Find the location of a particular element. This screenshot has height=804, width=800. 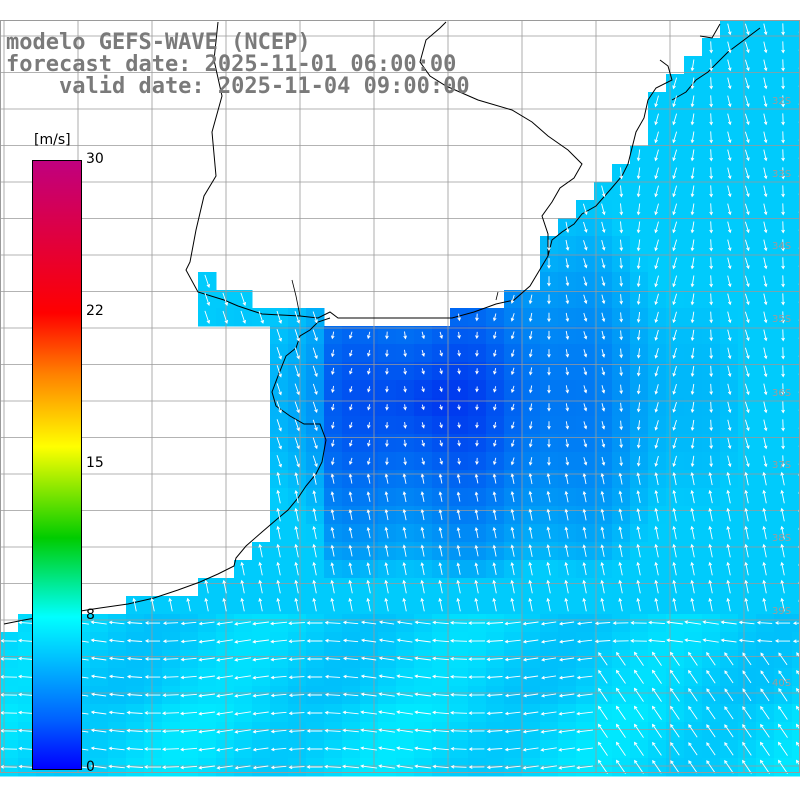

latitude-label: 32S is located at coordinates (781, 101).